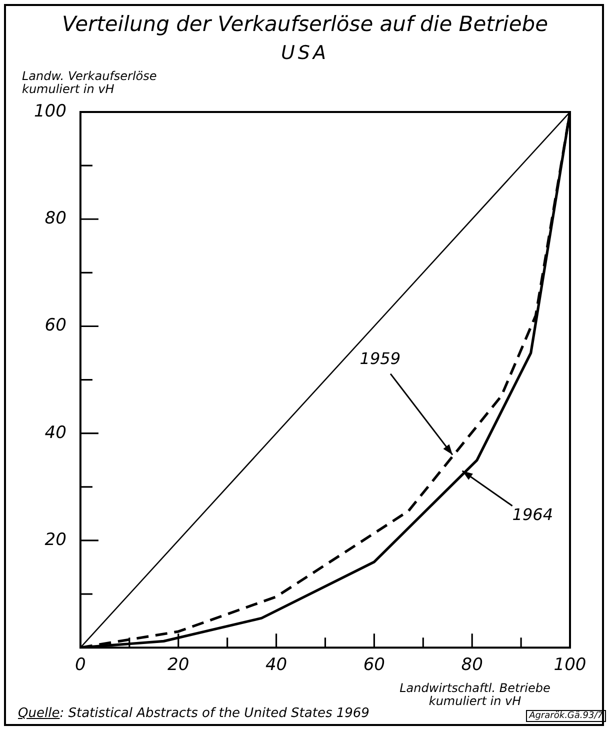  Describe the element at coordinates (533, 514) in the screenshot. I see `annotation: 1964` at that location.